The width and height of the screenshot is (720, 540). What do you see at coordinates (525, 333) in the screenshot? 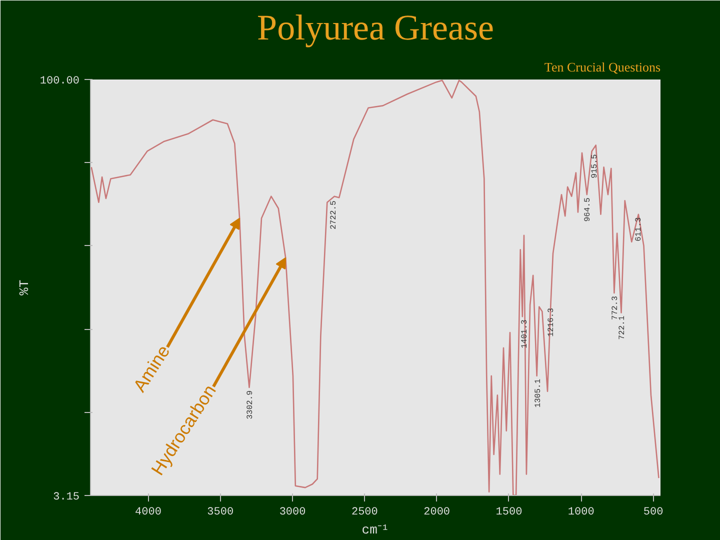
I see `annotation: 1401.3` at bounding box center [525, 333].